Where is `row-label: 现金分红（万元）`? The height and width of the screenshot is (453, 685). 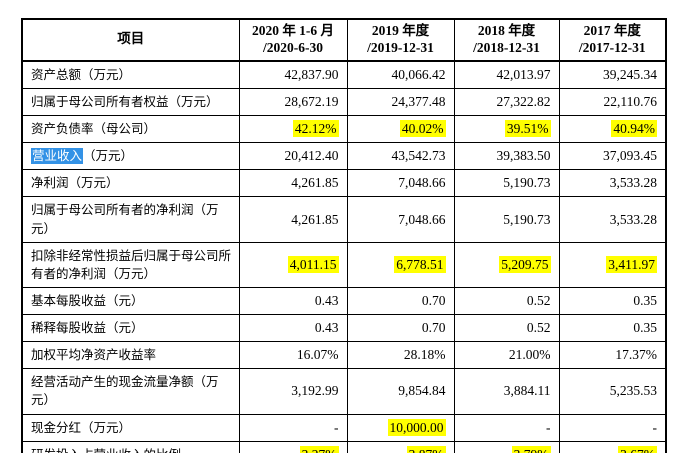 row-label: 现金分红（万元） is located at coordinates (130, 427).